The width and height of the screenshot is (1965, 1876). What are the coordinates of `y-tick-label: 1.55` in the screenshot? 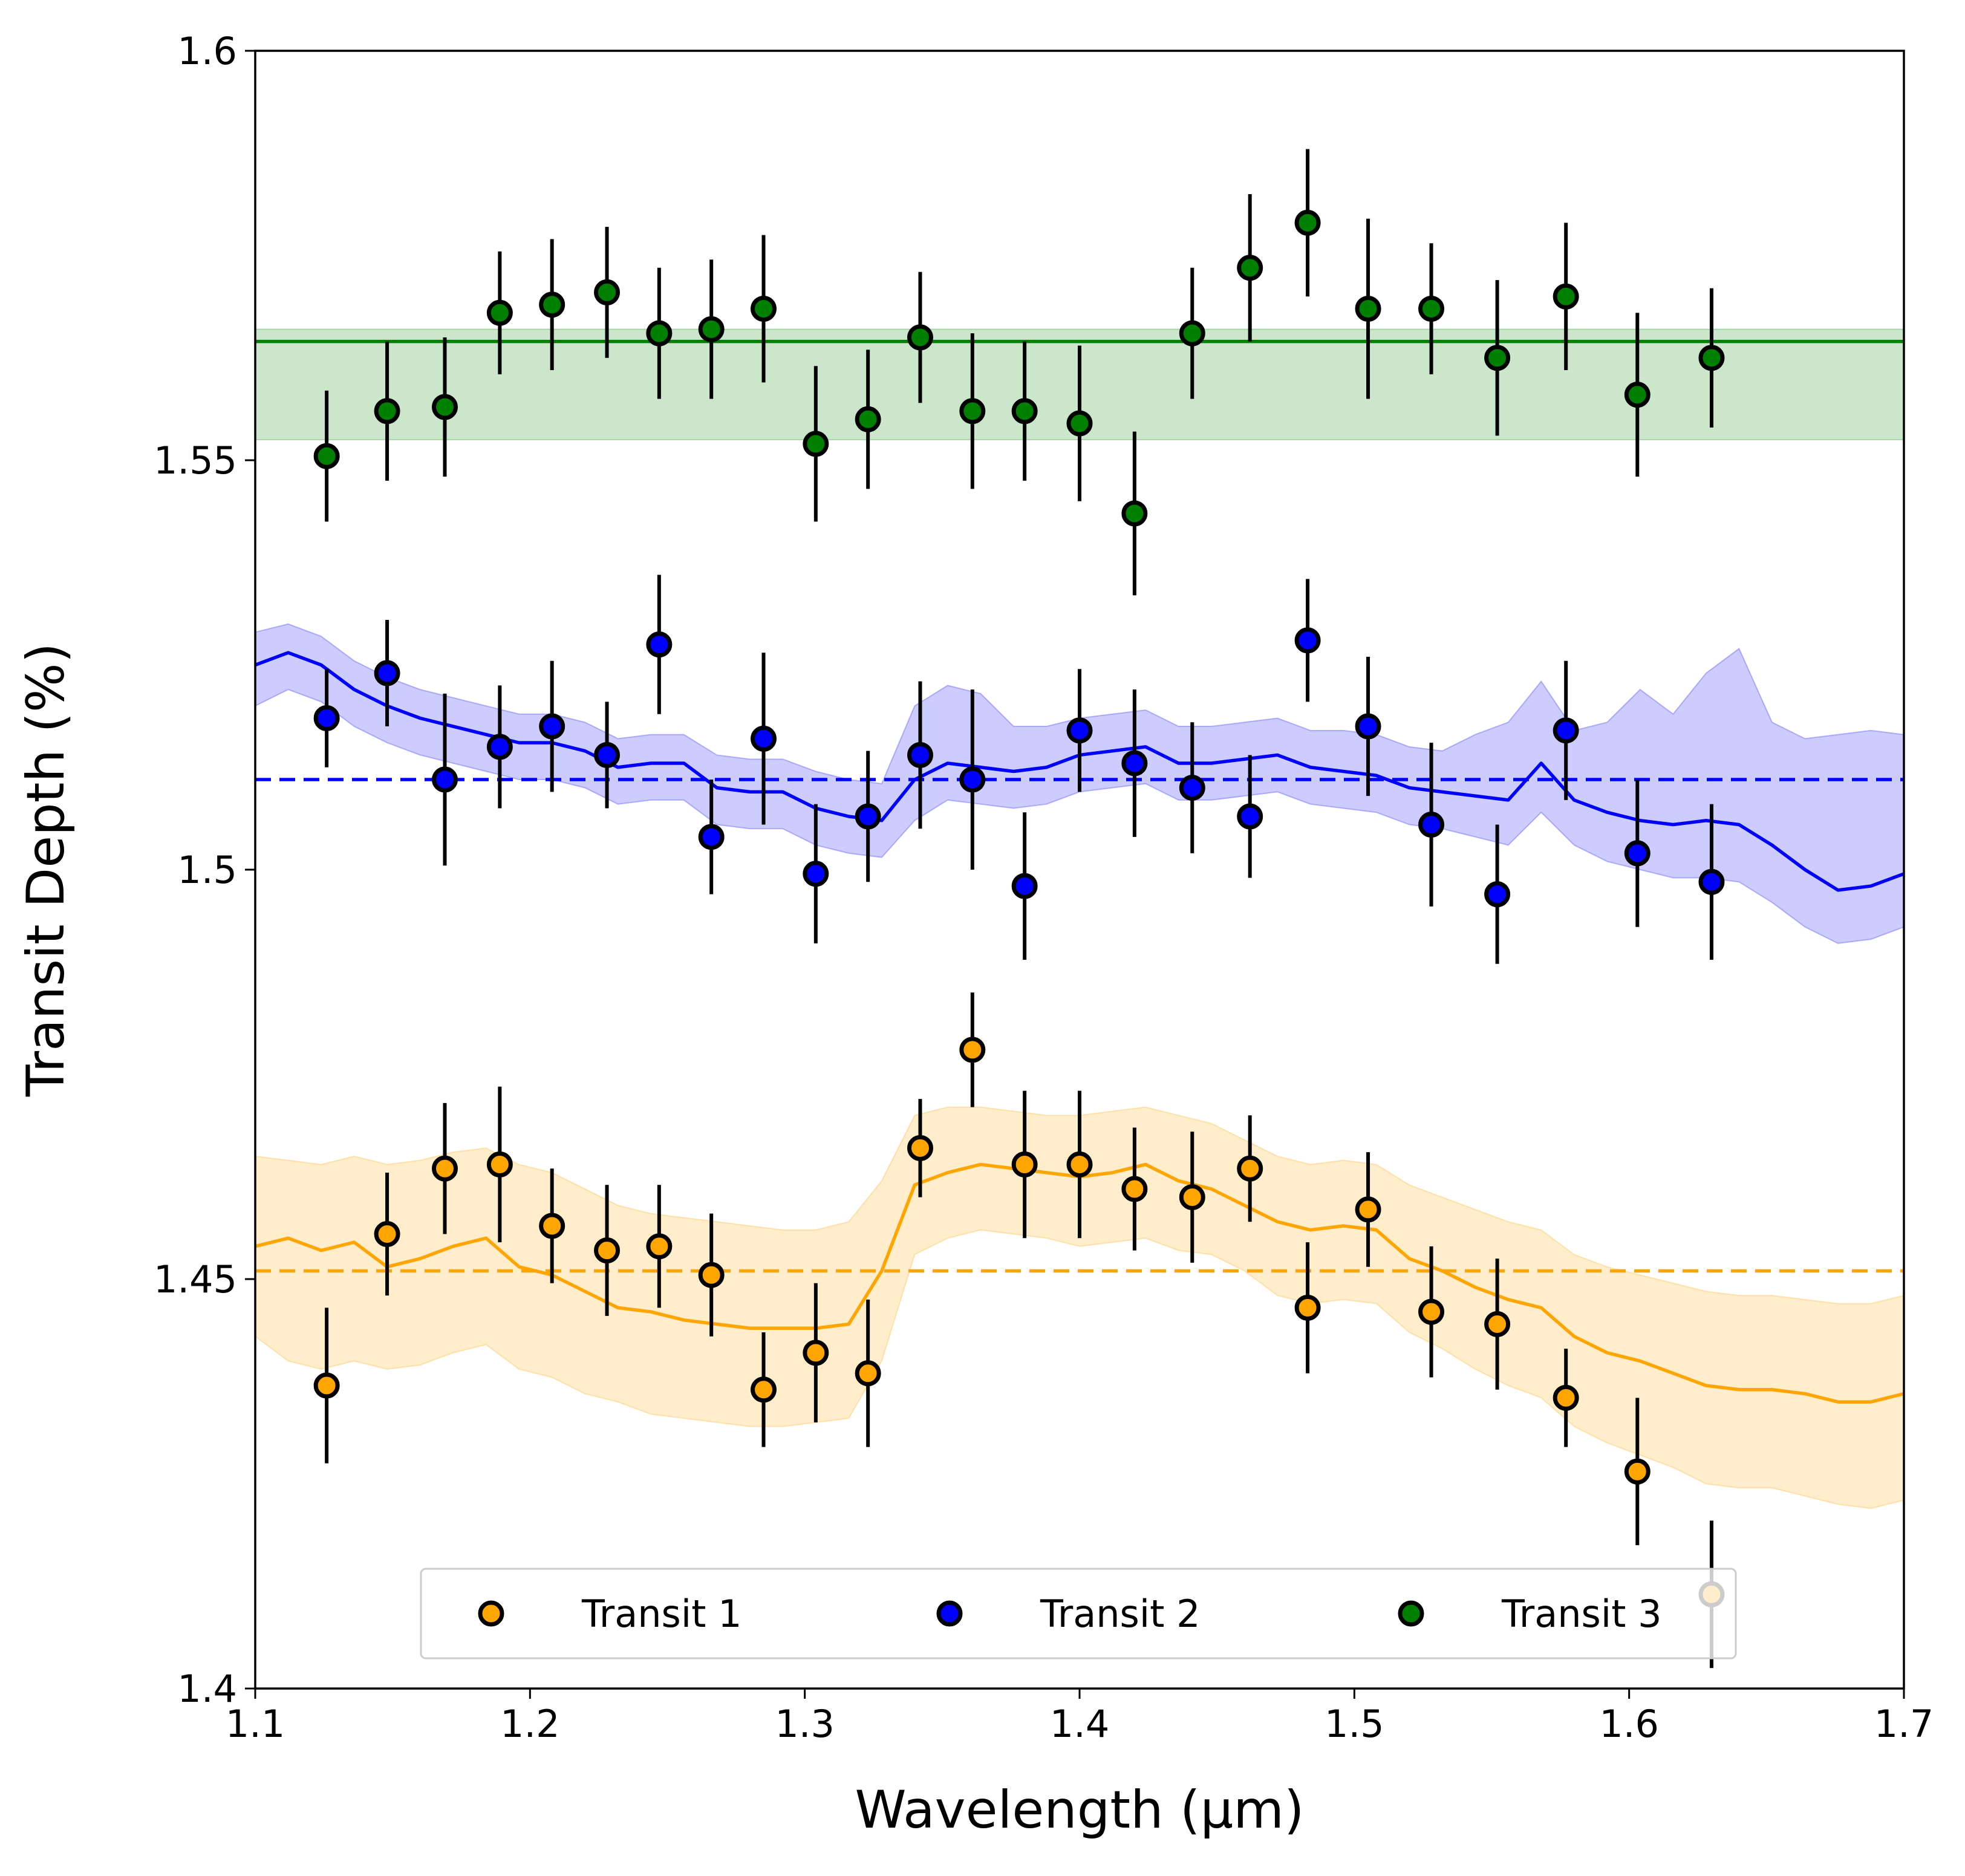 It's located at (195, 461).